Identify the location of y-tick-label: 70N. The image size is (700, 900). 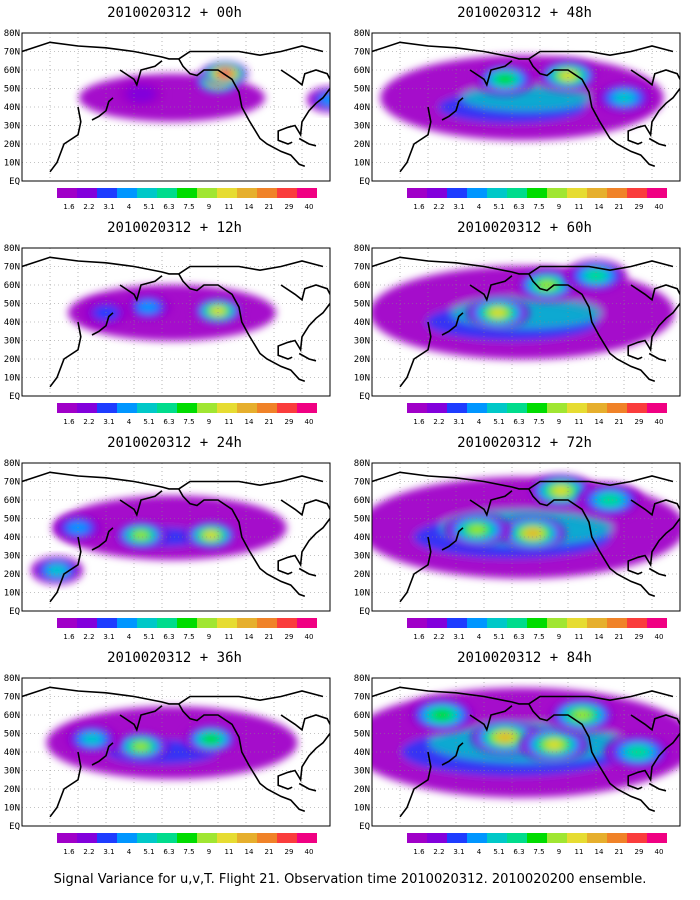
(12, 53).